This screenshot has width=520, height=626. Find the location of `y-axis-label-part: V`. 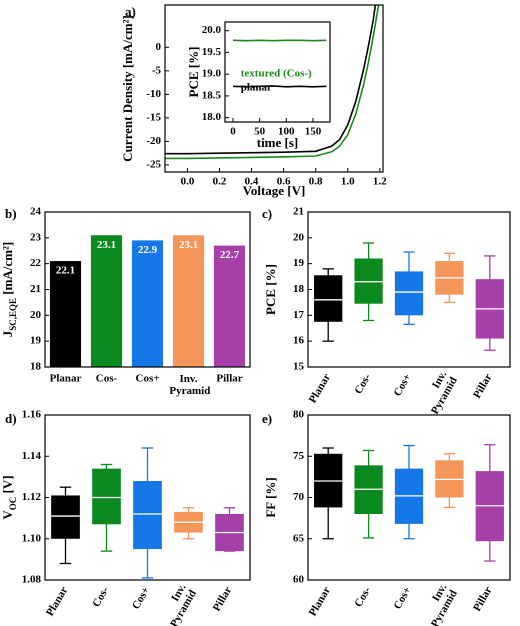

y-axis-label-part: V is located at coordinates (7, 515).